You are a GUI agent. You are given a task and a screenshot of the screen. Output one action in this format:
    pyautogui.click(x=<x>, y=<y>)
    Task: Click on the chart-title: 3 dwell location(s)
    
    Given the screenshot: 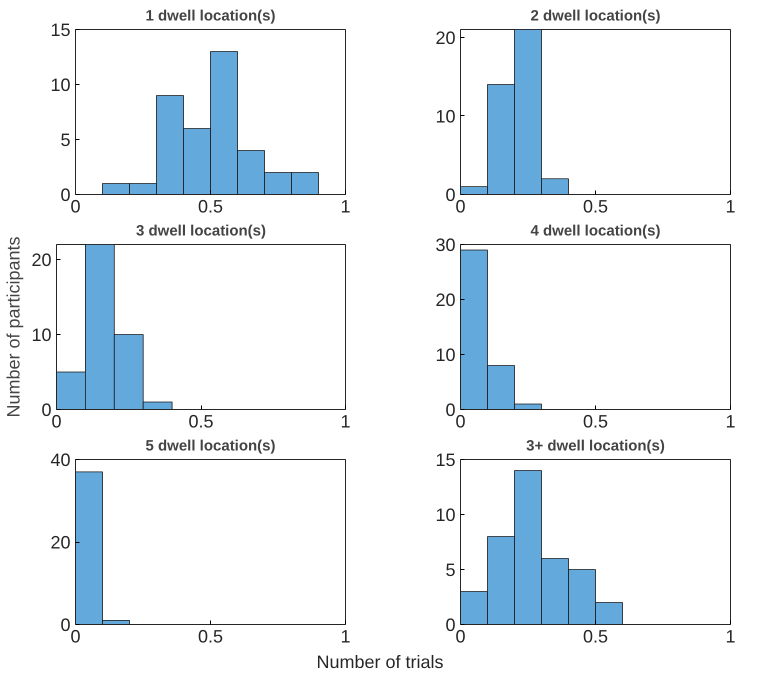 What is the action you would take?
    pyautogui.click(x=201, y=231)
    